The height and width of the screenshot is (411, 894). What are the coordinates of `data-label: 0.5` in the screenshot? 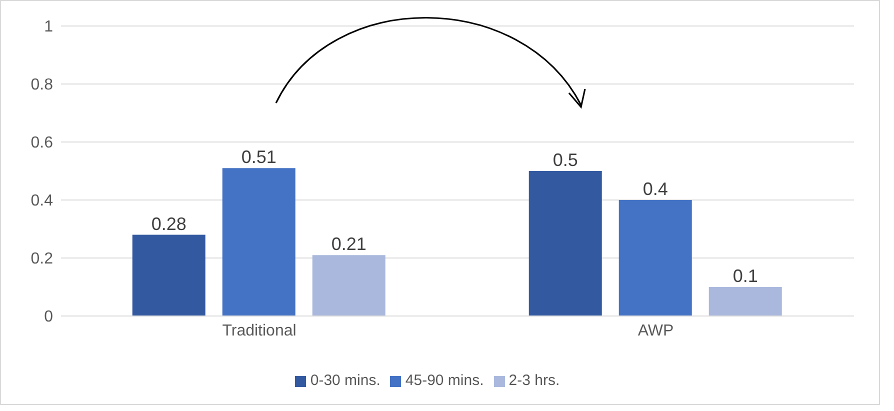 It's located at (565, 160).